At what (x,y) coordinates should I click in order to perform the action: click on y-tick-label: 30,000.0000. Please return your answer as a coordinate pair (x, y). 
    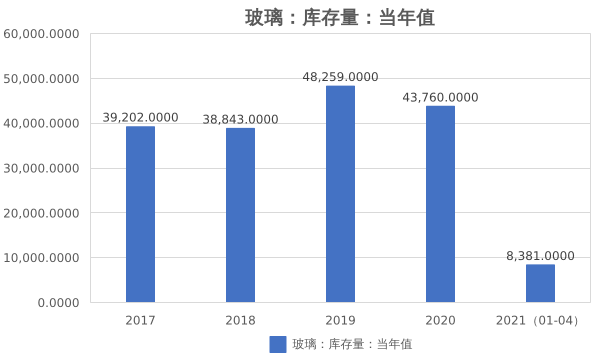
    Looking at the image, I should click on (41, 169).